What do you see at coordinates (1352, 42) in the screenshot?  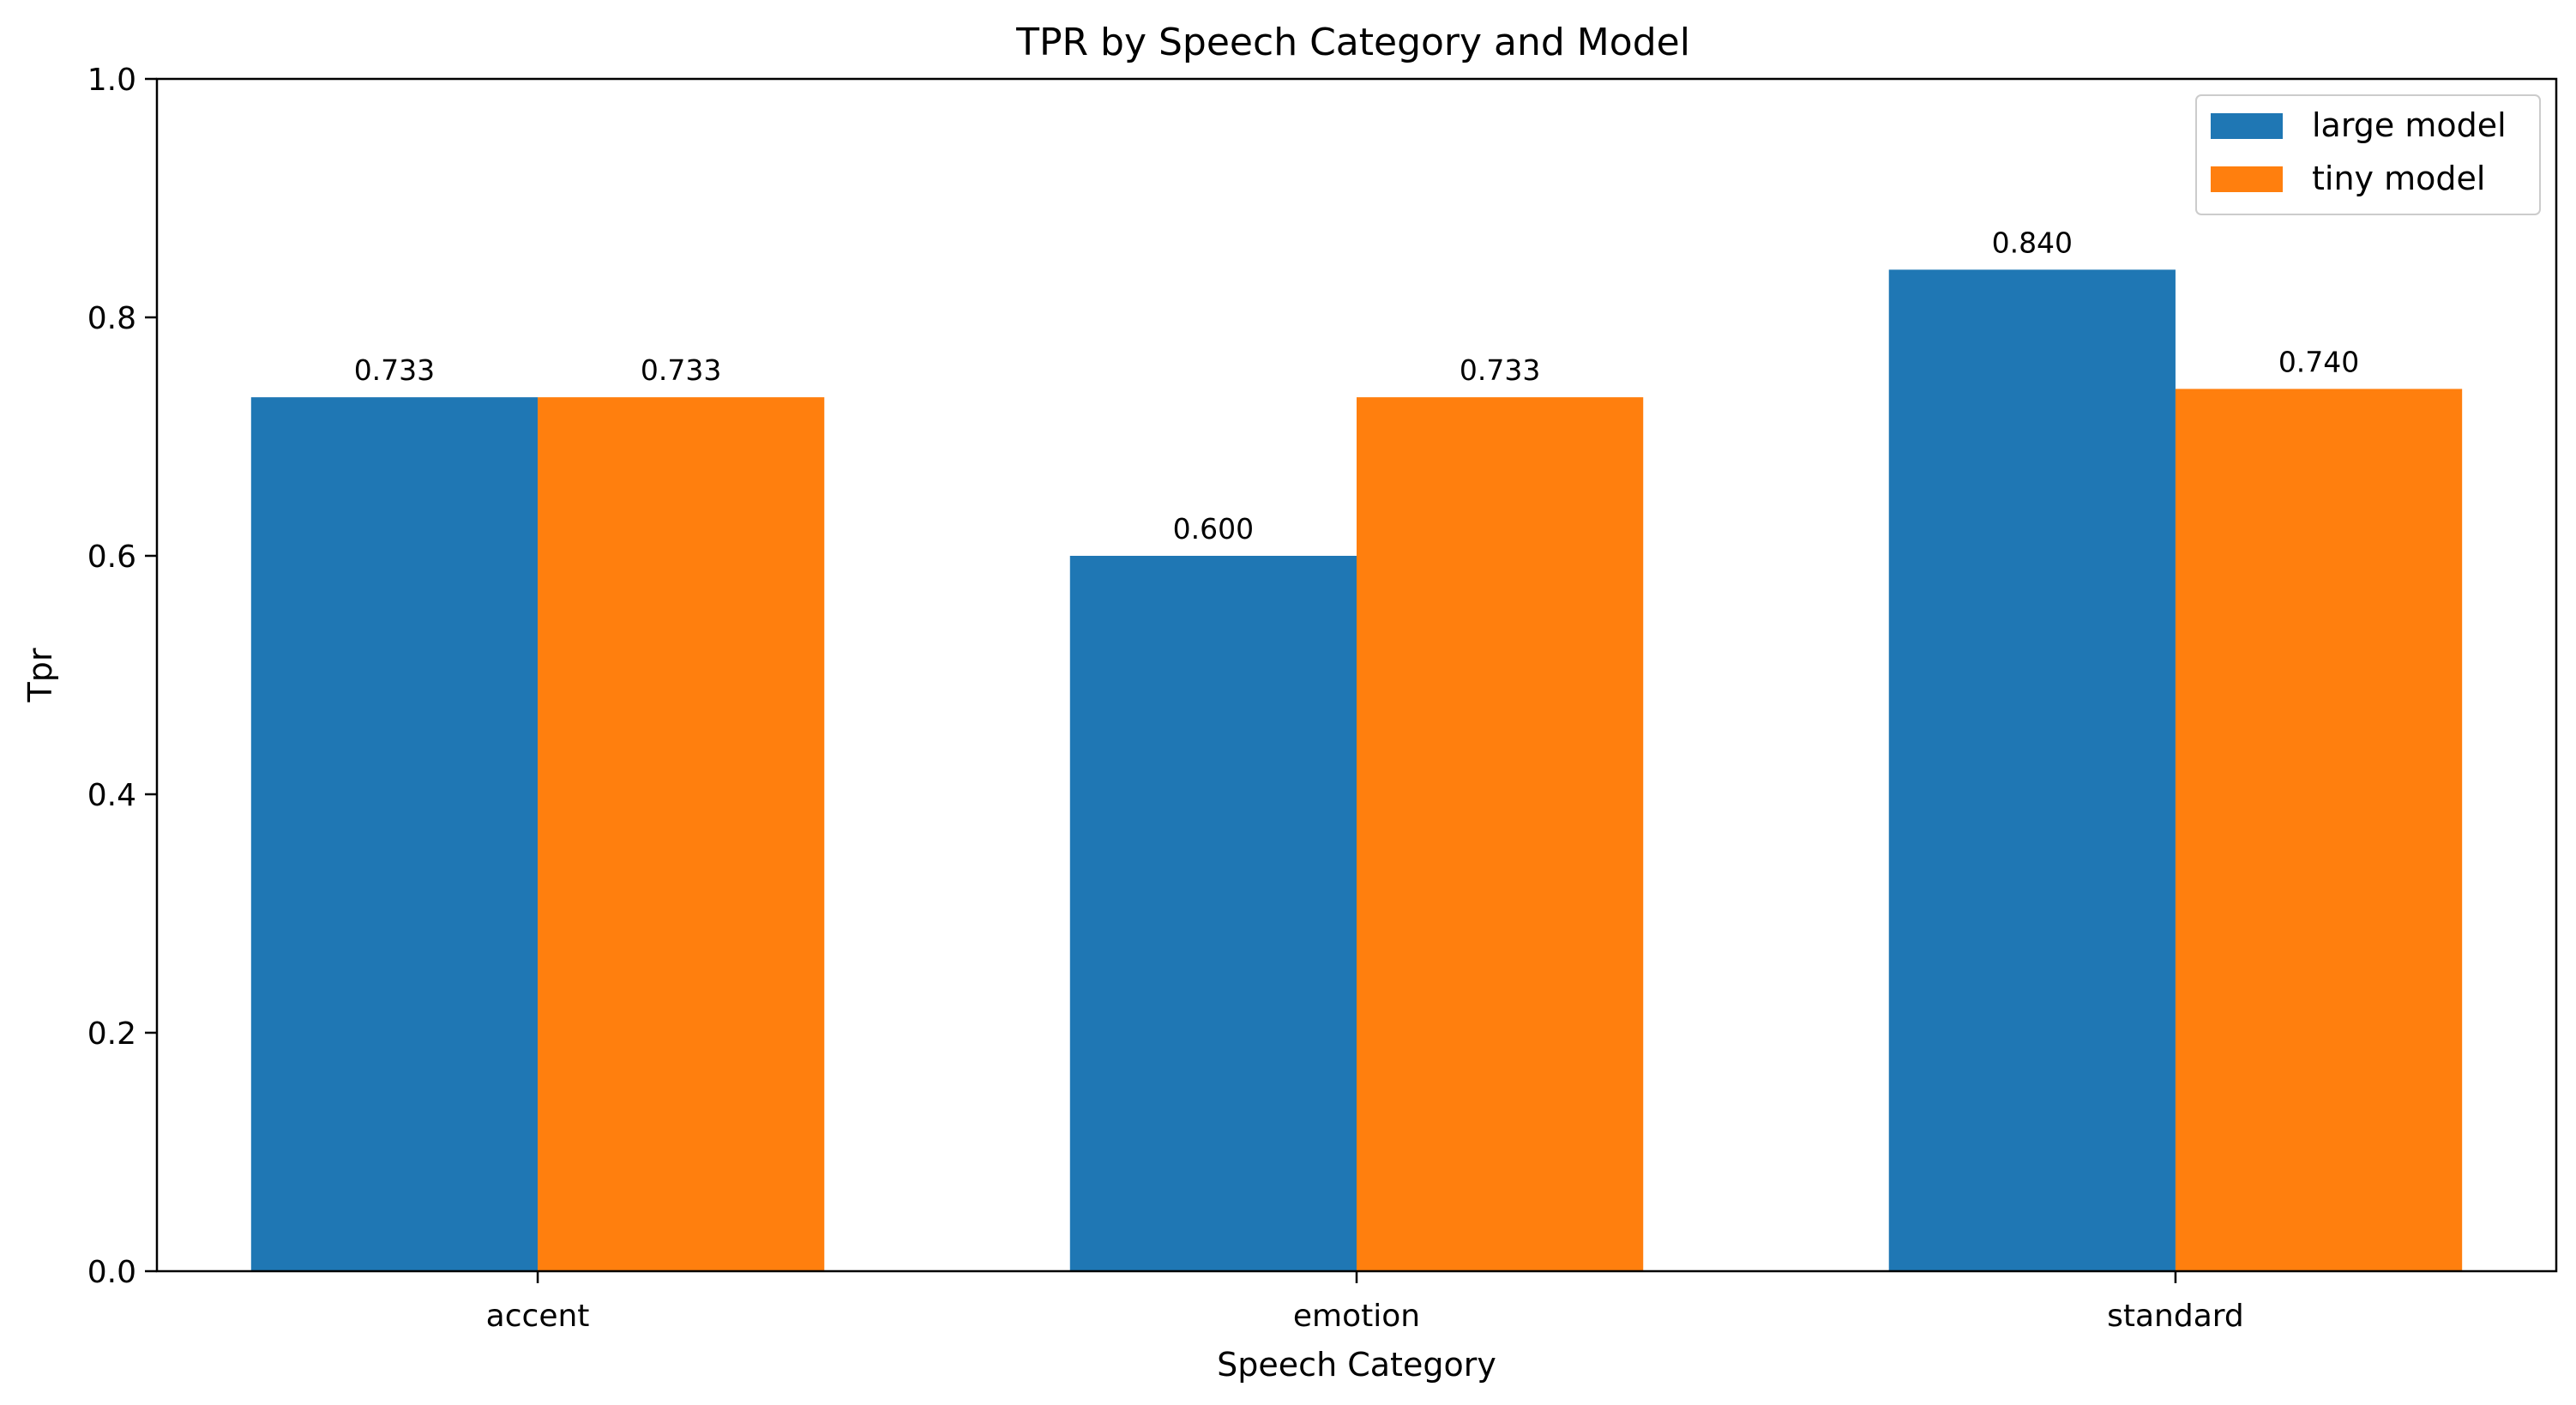 I see `chart-title: TPR by Speech Category and Model` at bounding box center [1352, 42].